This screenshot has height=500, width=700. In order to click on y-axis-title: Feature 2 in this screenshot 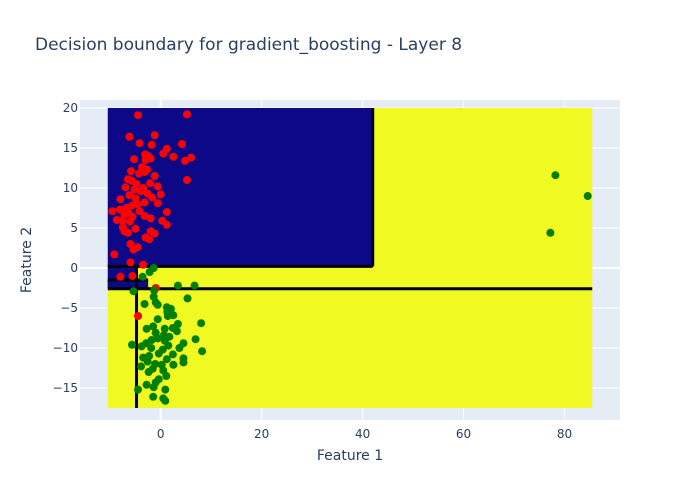, I will do `click(27, 260)`.